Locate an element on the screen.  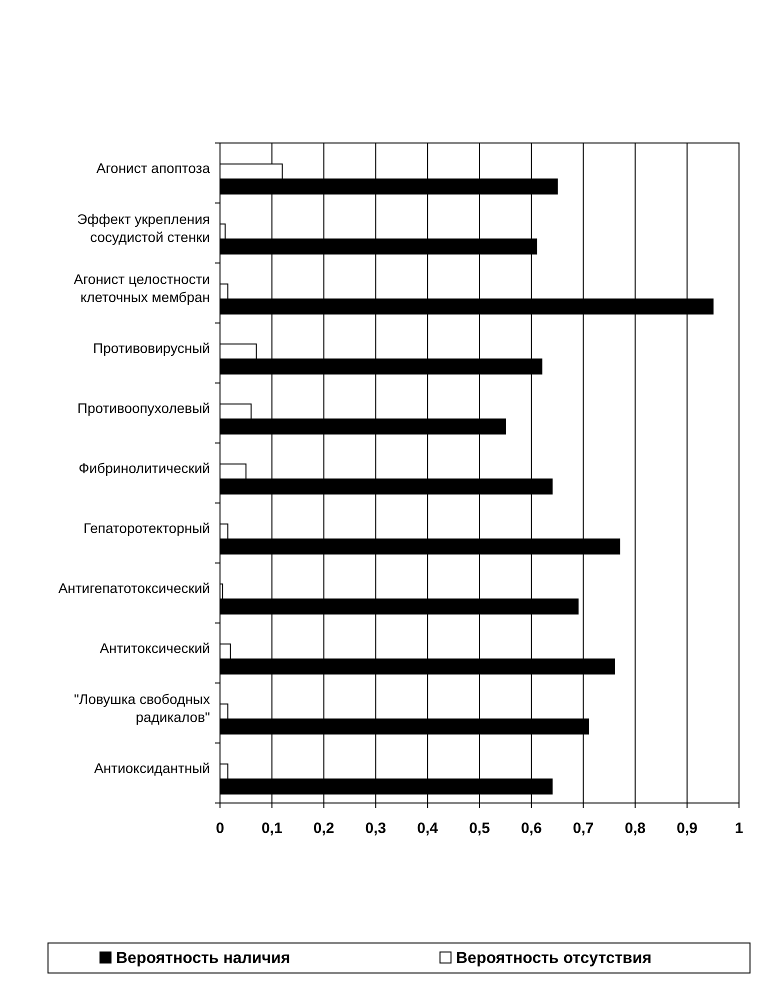
y-tick-label: "Ловушка свободных радикалов" is located at coordinates (142, 708).